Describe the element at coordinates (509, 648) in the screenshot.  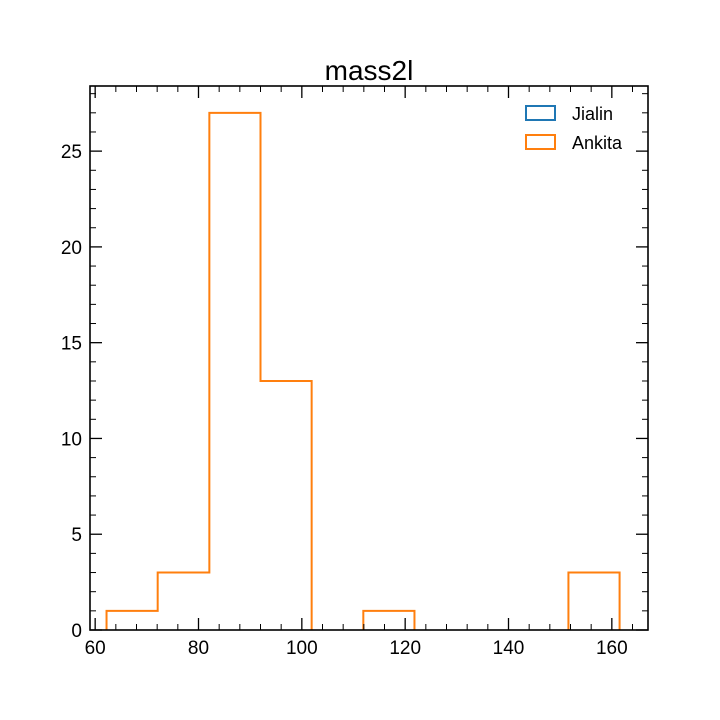
I see `x-tick-label: 140` at that location.